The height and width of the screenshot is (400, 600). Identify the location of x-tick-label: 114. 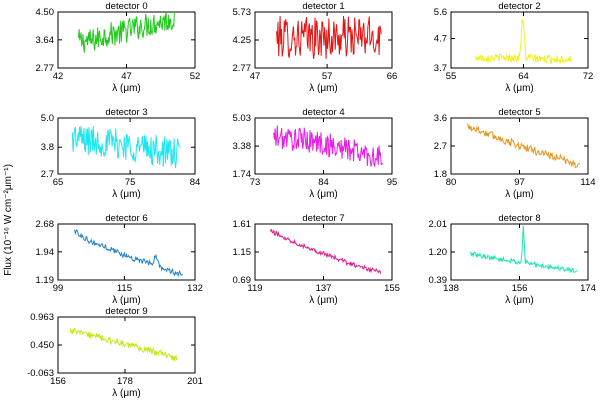
(587, 182).